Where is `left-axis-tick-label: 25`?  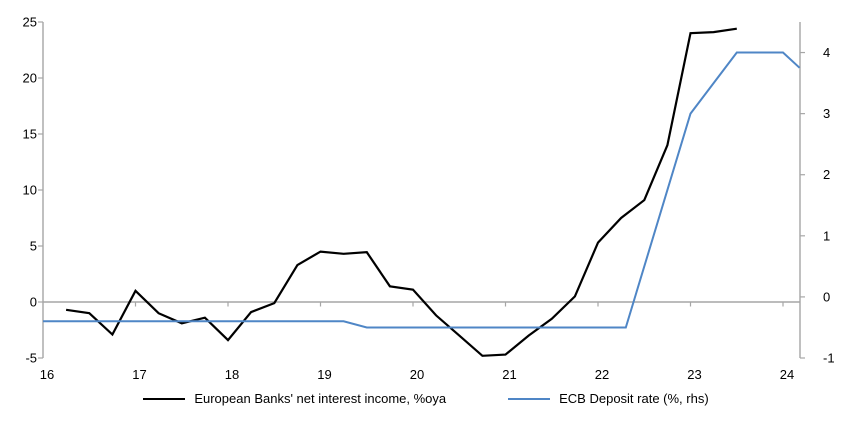 left-axis-tick-label: 25 is located at coordinates (30, 22).